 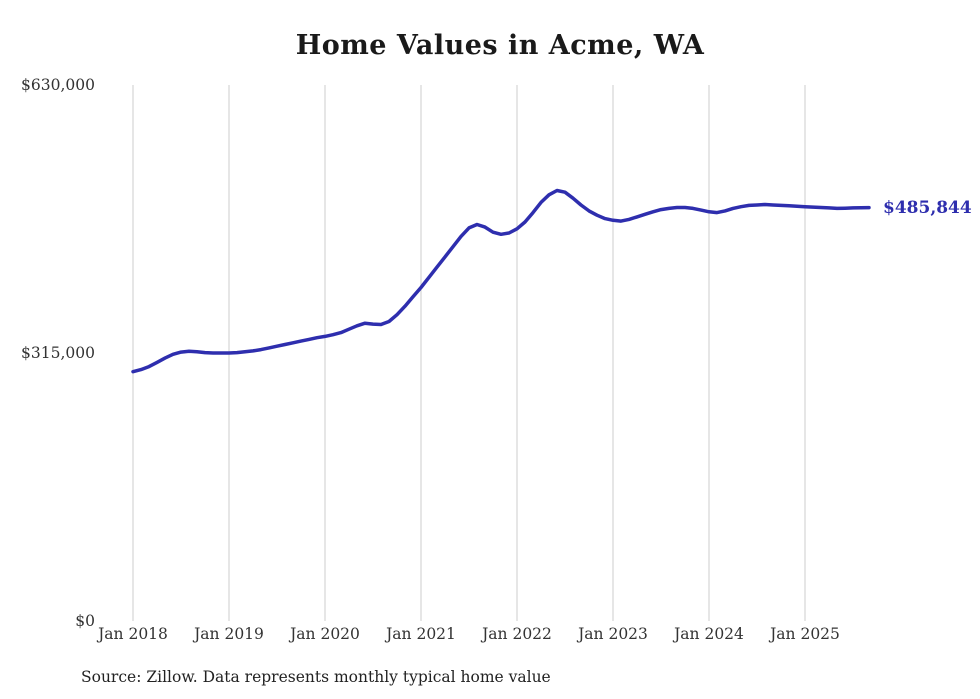 I want to click on x-tick-label: Jan 2020, so click(x=325, y=634).